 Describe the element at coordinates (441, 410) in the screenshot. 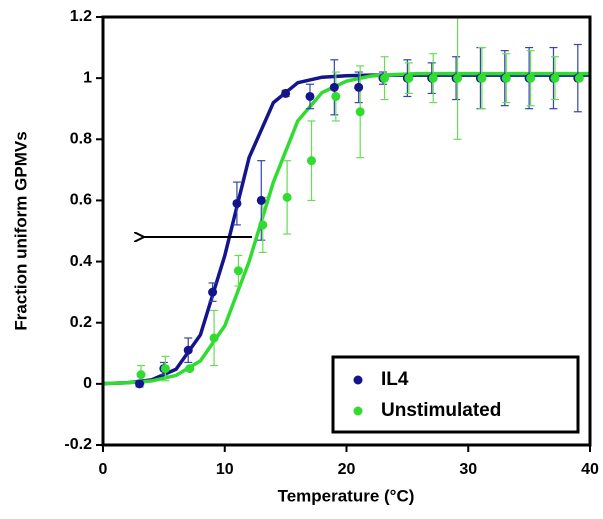

I see `legend-label: Unstimulated` at that location.